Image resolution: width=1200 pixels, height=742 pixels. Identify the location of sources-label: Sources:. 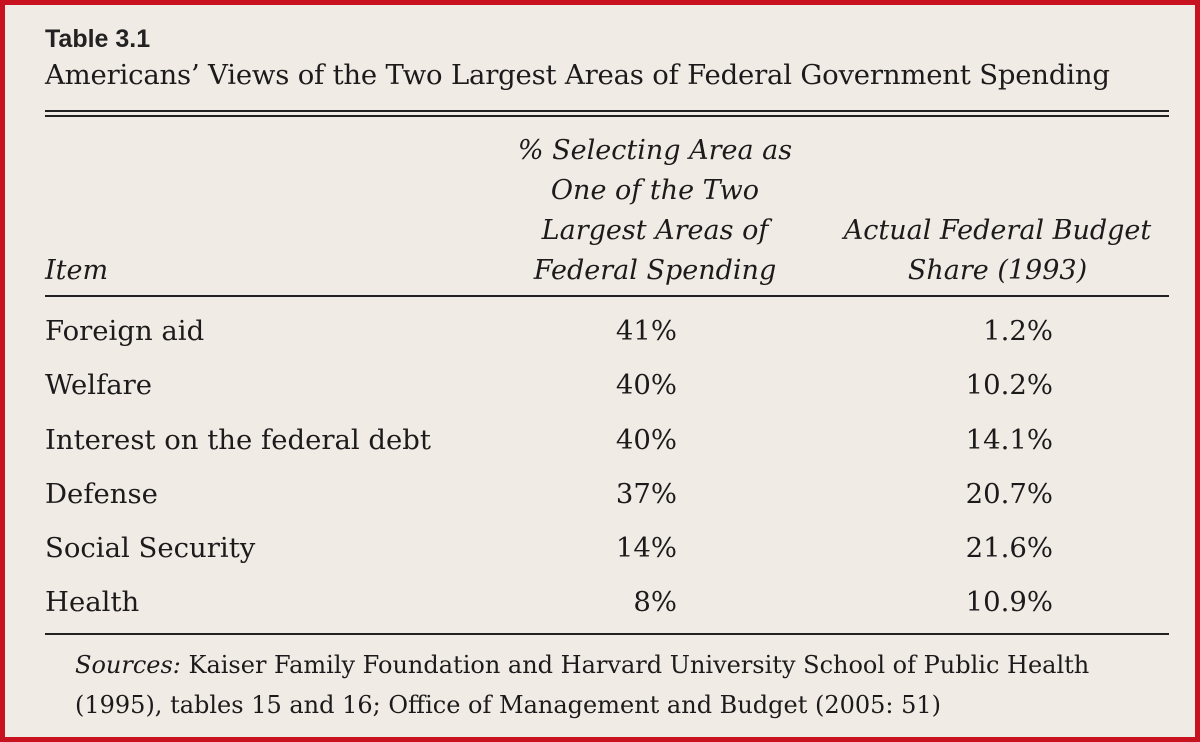
(128, 665).